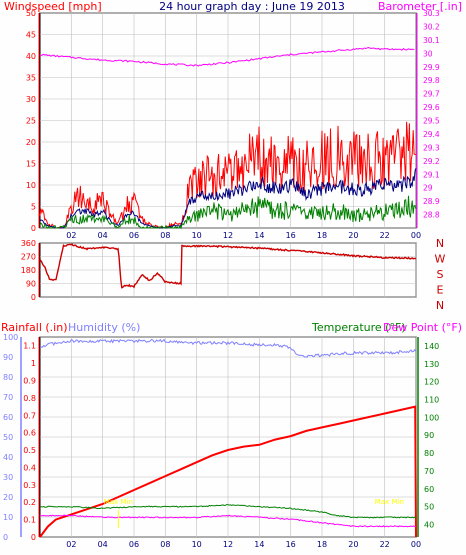 The image size is (466, 555). What do you see at coordinates (8, 417) in the screenshot?
I see `humidity-y-tick: 60` at bounding box center [8, 417].